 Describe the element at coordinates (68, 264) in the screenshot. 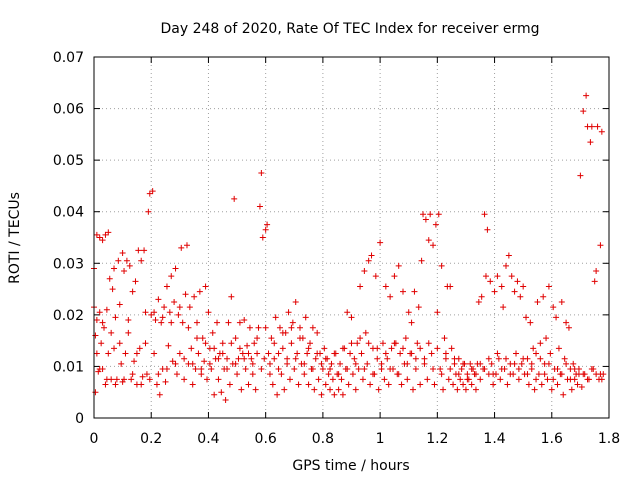

I see `y-tick-label: 0.03` at that location.